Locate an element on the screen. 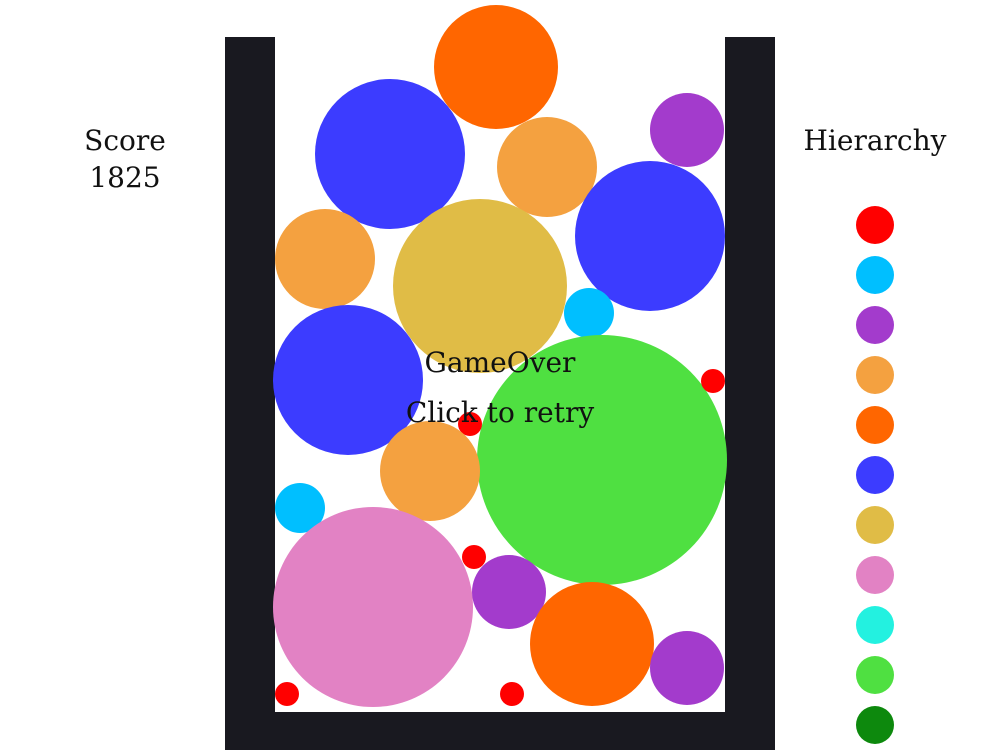 The width and height of the screenshot is (1000, 750). hierarchy-title: Hierarchy is located at coordinates (875, 140).